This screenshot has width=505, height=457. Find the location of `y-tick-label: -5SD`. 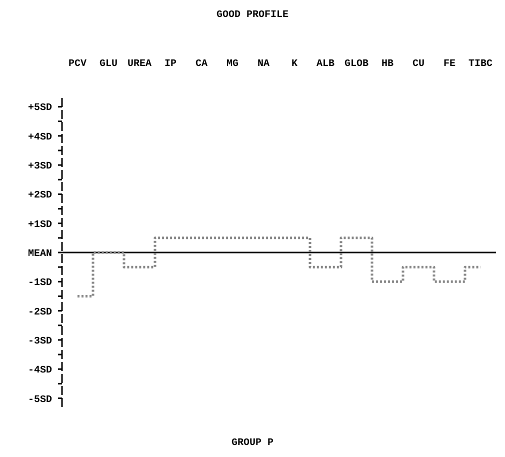

y-tick-label: -5SD is located at coordinates (40, 400).